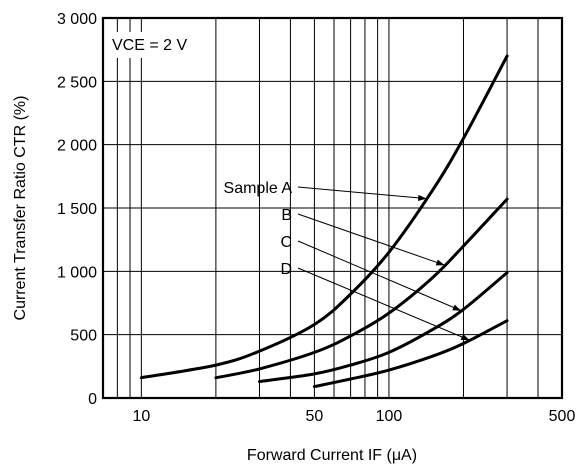 This screenshot has width=587, height=470. I want to click on y-tick-label: 1 500, so click(77, 209).